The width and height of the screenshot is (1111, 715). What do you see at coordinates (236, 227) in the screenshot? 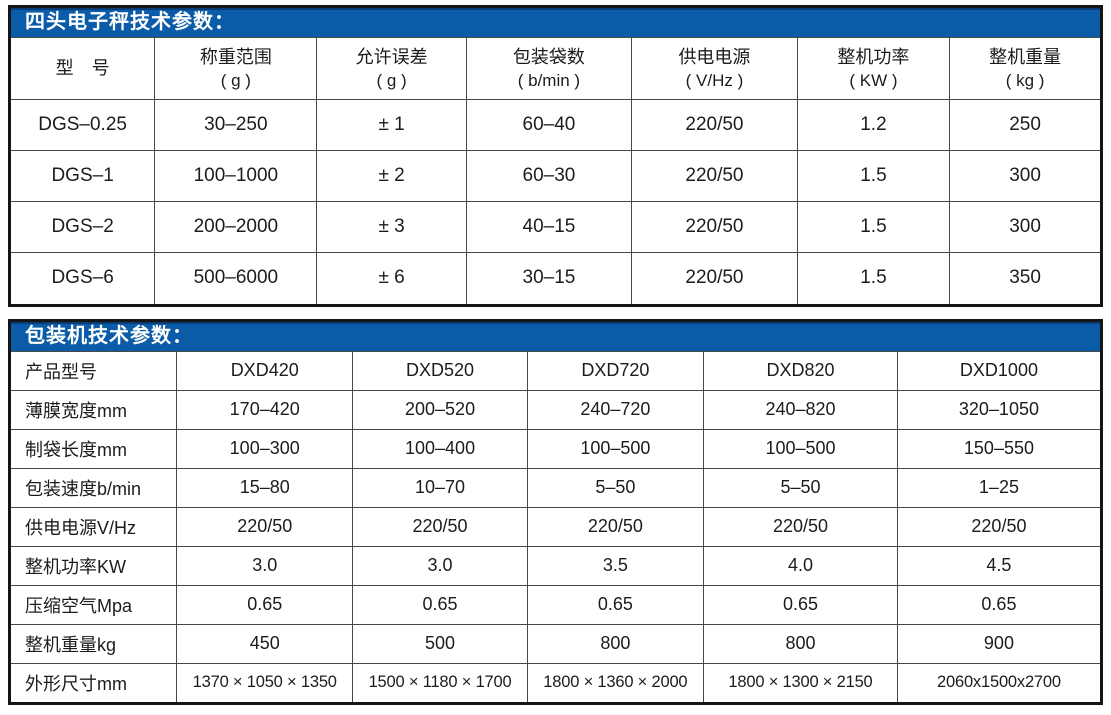
I see `table-cell: 200–2000` at bounding box center [236, 227].